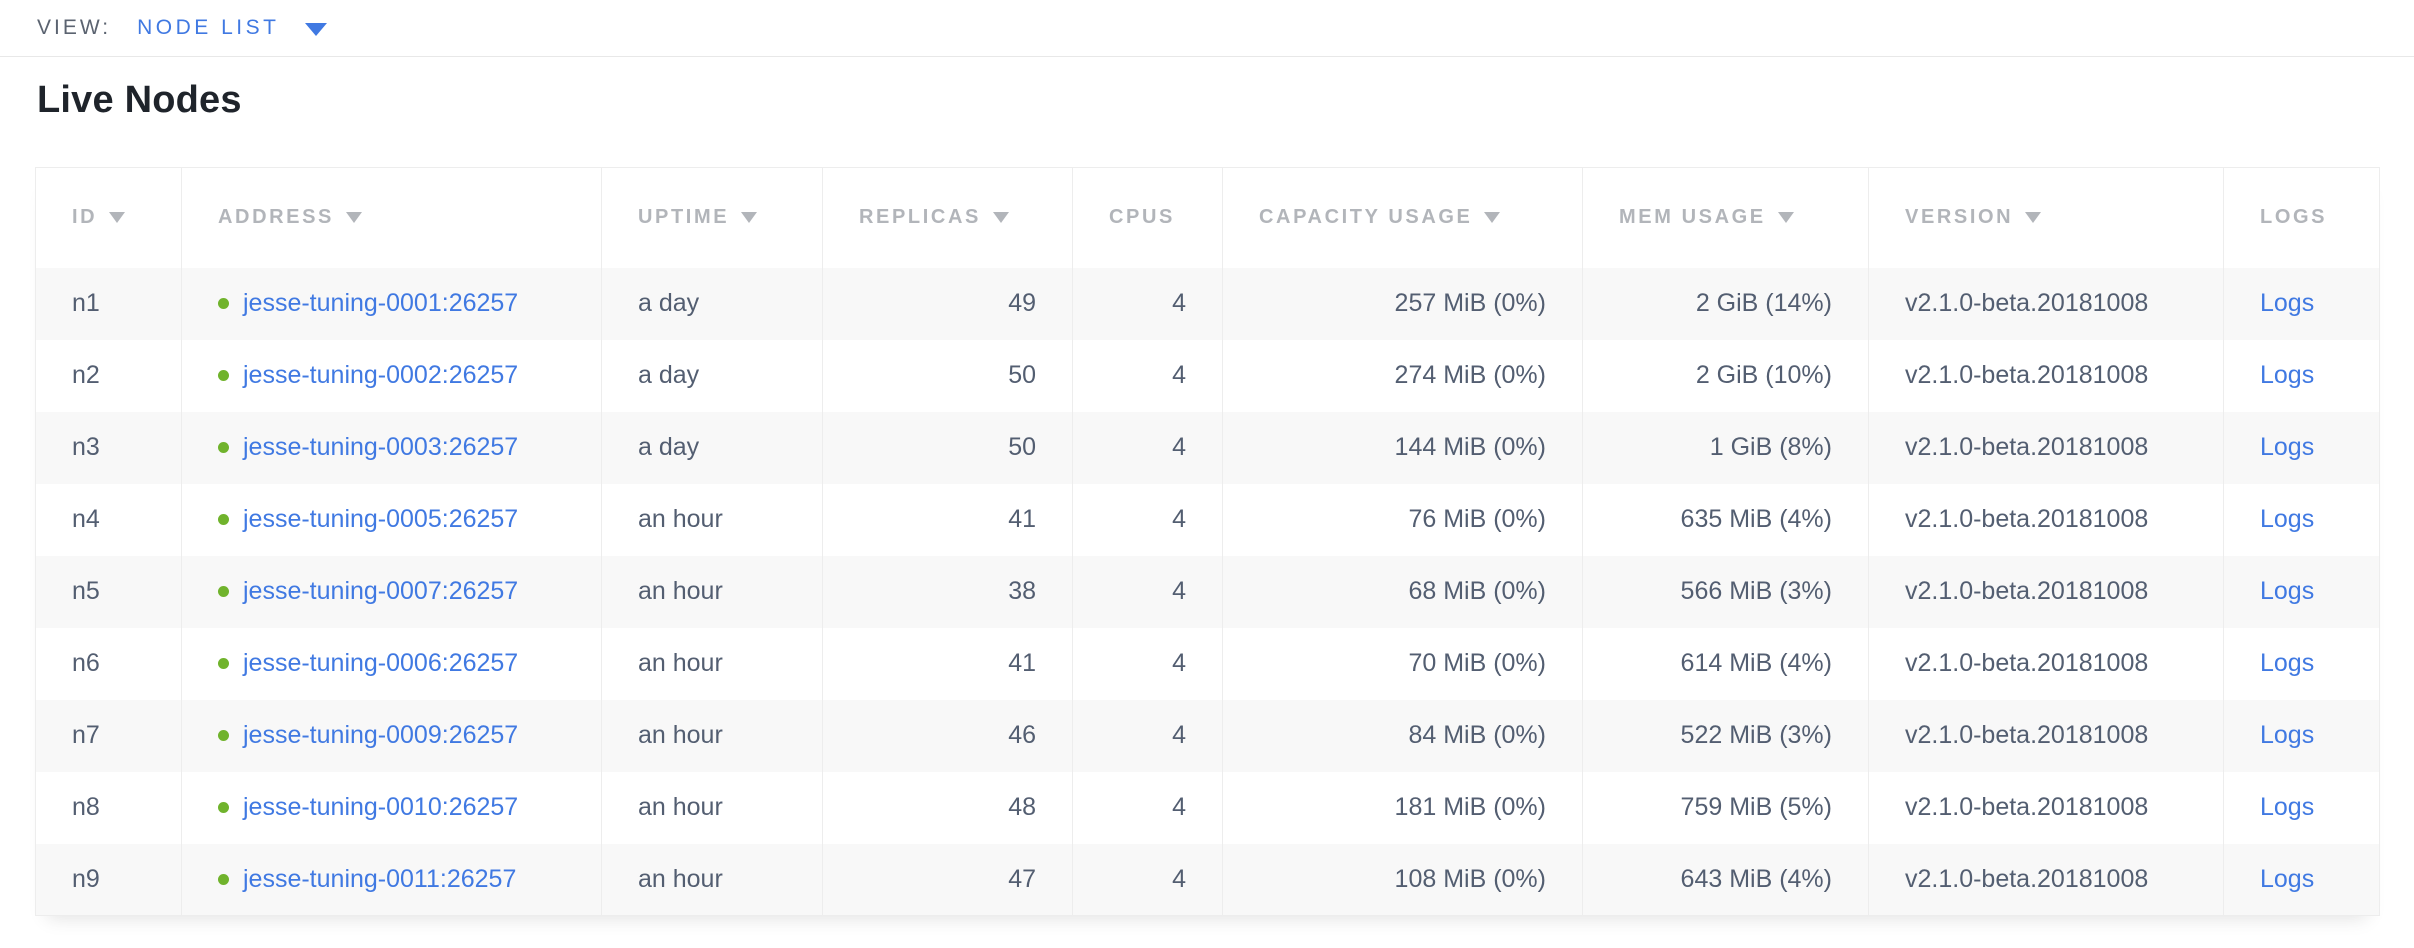  I want to click on node-address-cell: jesse-tuning-0010:26257, so click(391, 807).